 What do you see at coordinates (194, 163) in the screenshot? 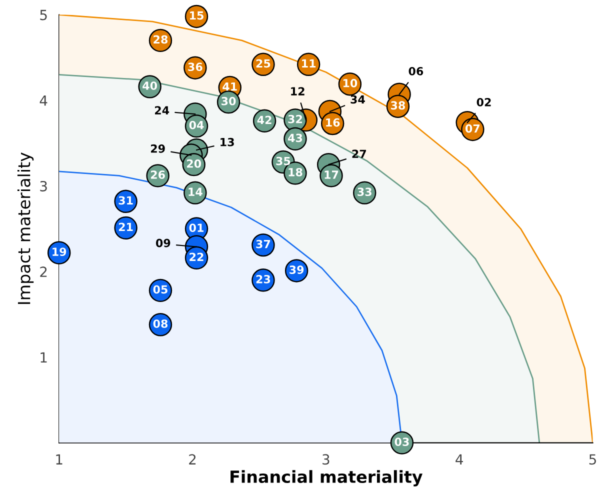
I see `annotation: 20` at bounding box center [194, 163].